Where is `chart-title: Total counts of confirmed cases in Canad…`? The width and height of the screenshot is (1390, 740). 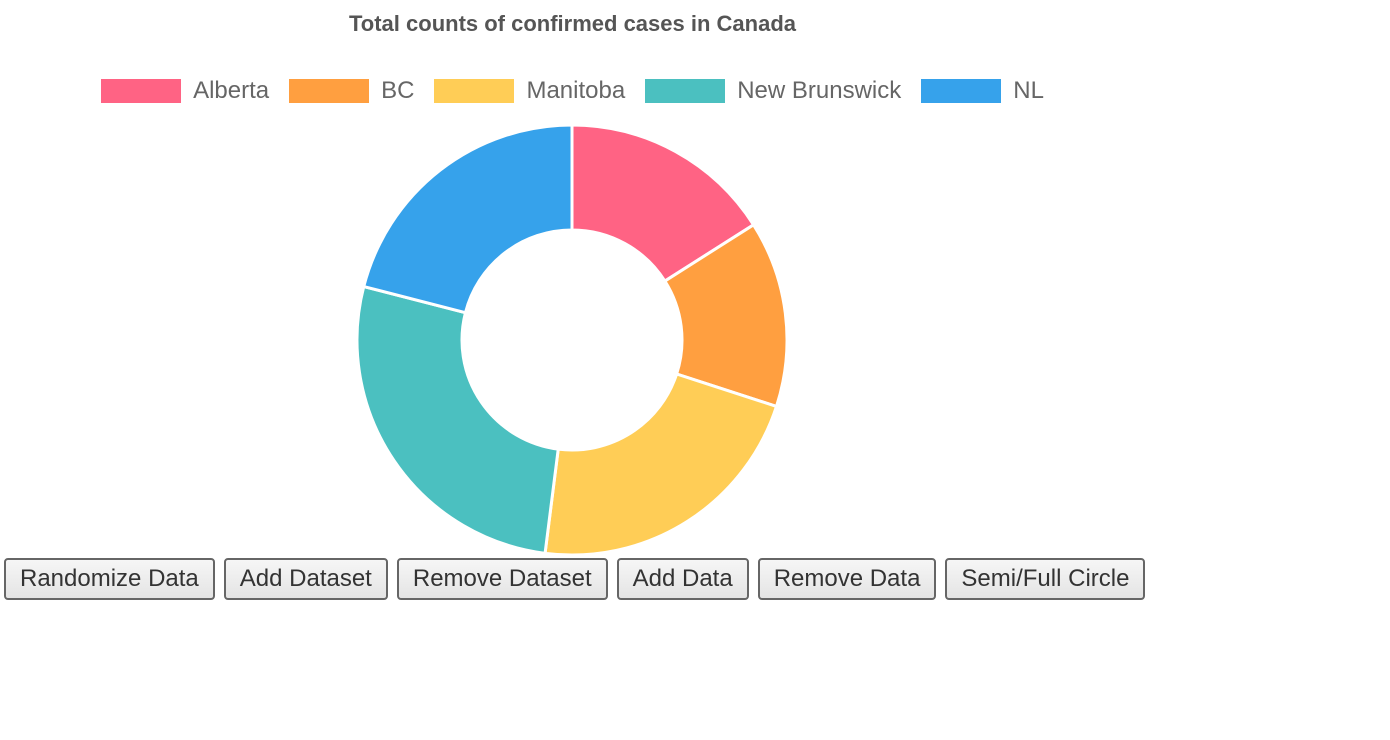 chart-title: Total counts of confirmed cases in Canad… is located at coordinates (572, 23).